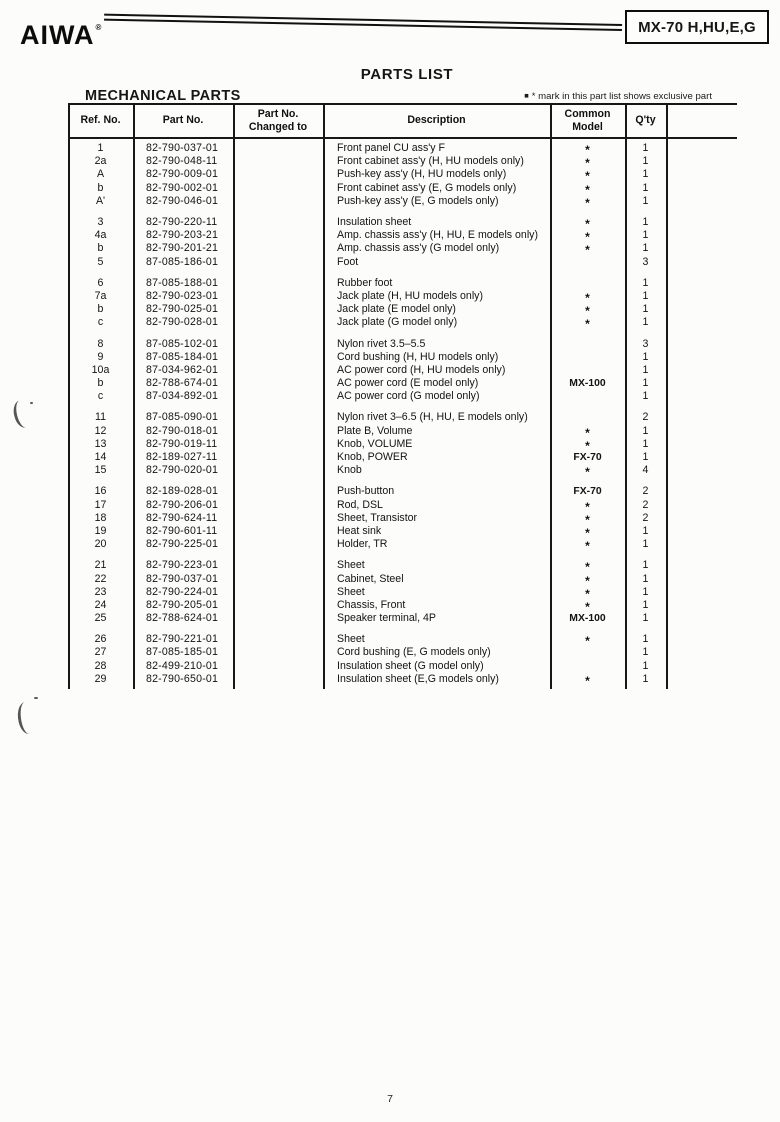 The height and width of the screenshot is (1122, 780). What do you see at coordinates (100, 652) in the screenshot?
I see `ref-no-cell: 27` at bounding box center [100, 652].